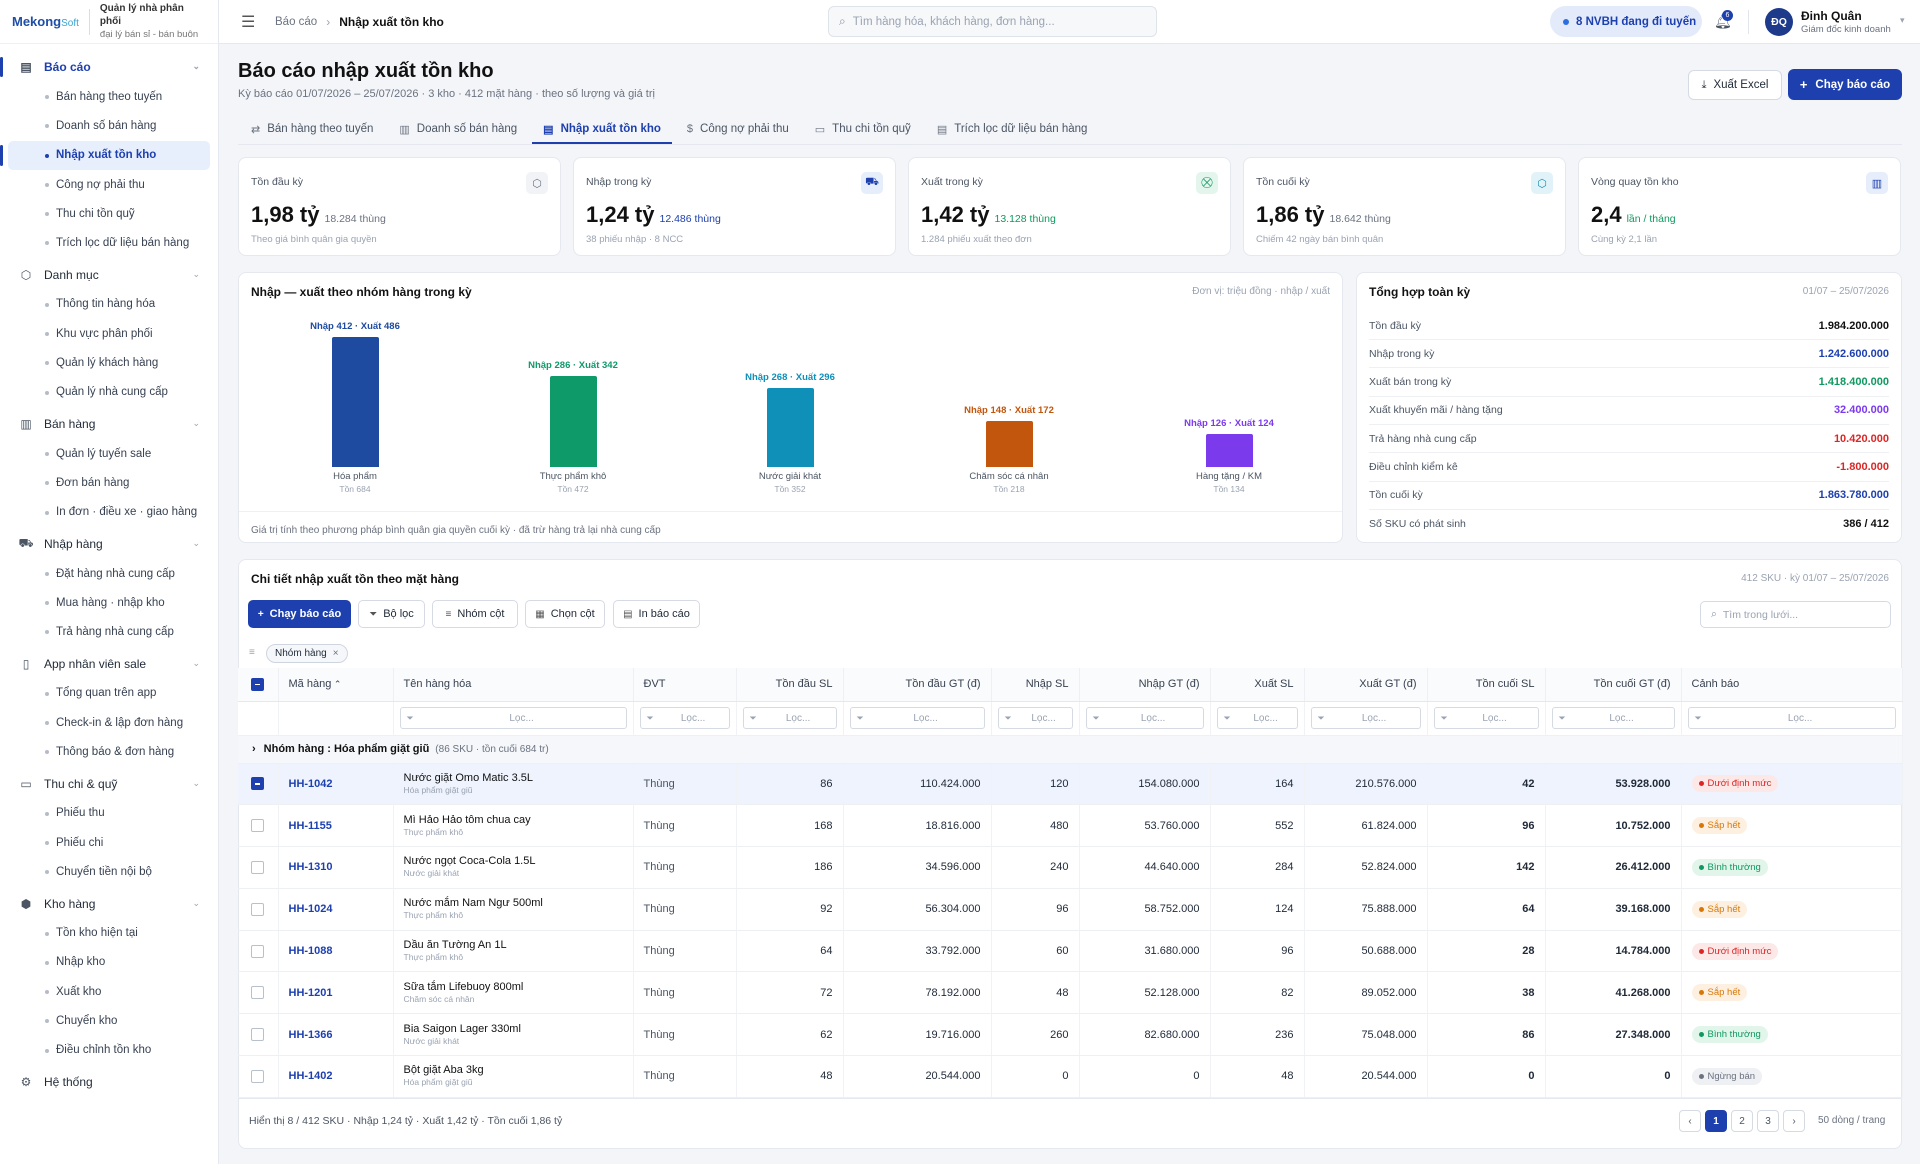 The image size is (1920, 1164). I want to click on sidebar-item: Thu chi tồn quỹ, so click(109, 213).